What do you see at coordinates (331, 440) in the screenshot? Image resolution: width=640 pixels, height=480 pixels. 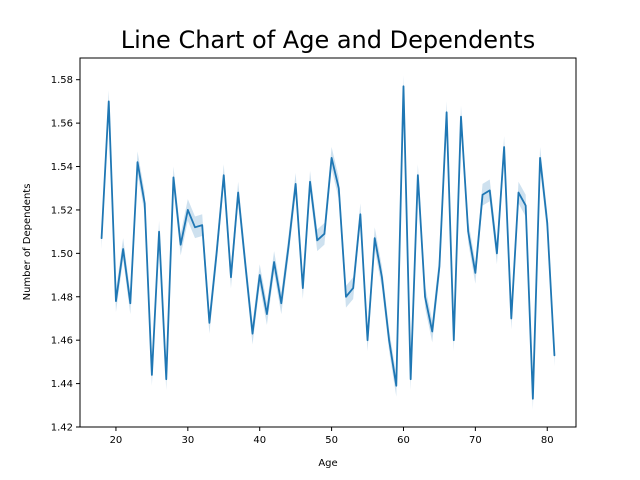 I see `x-tick-label: 50` at bounding box center [331, 440].